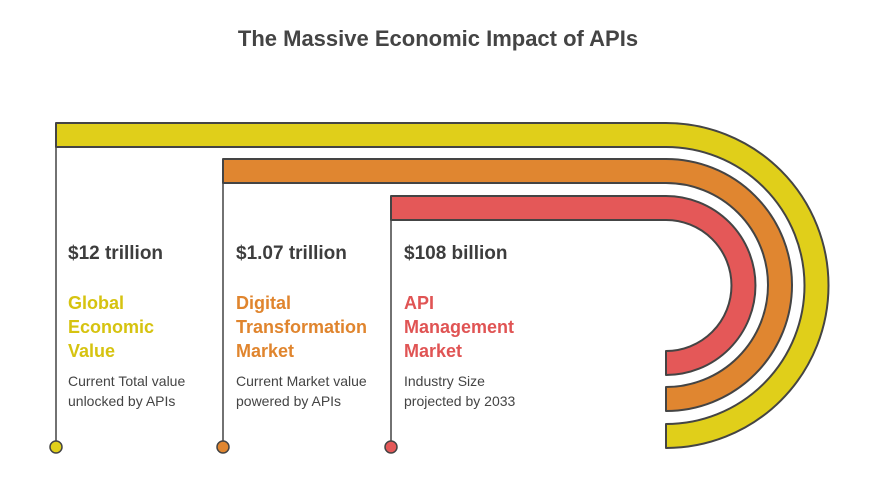 The height and width of the screenshot is (479, 876). Describe the element at coordinates (489, 391) in the screenshot. I see `description-text: Industry Size projected by 2033` at that location.